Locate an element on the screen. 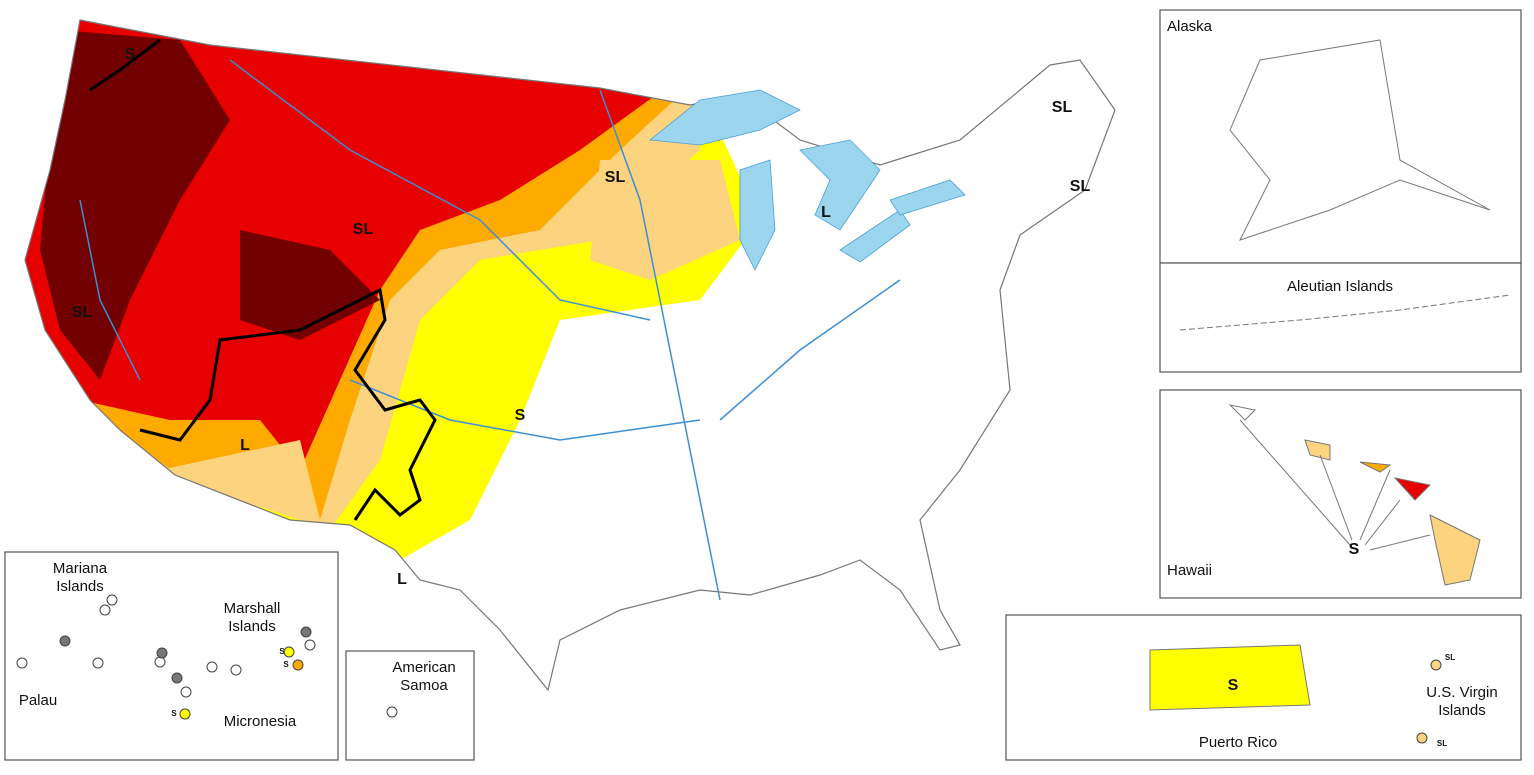 Image resolution: width=1534 pixels, height=775 pixels. alaska-shape is located at coordinates (1360, 140).